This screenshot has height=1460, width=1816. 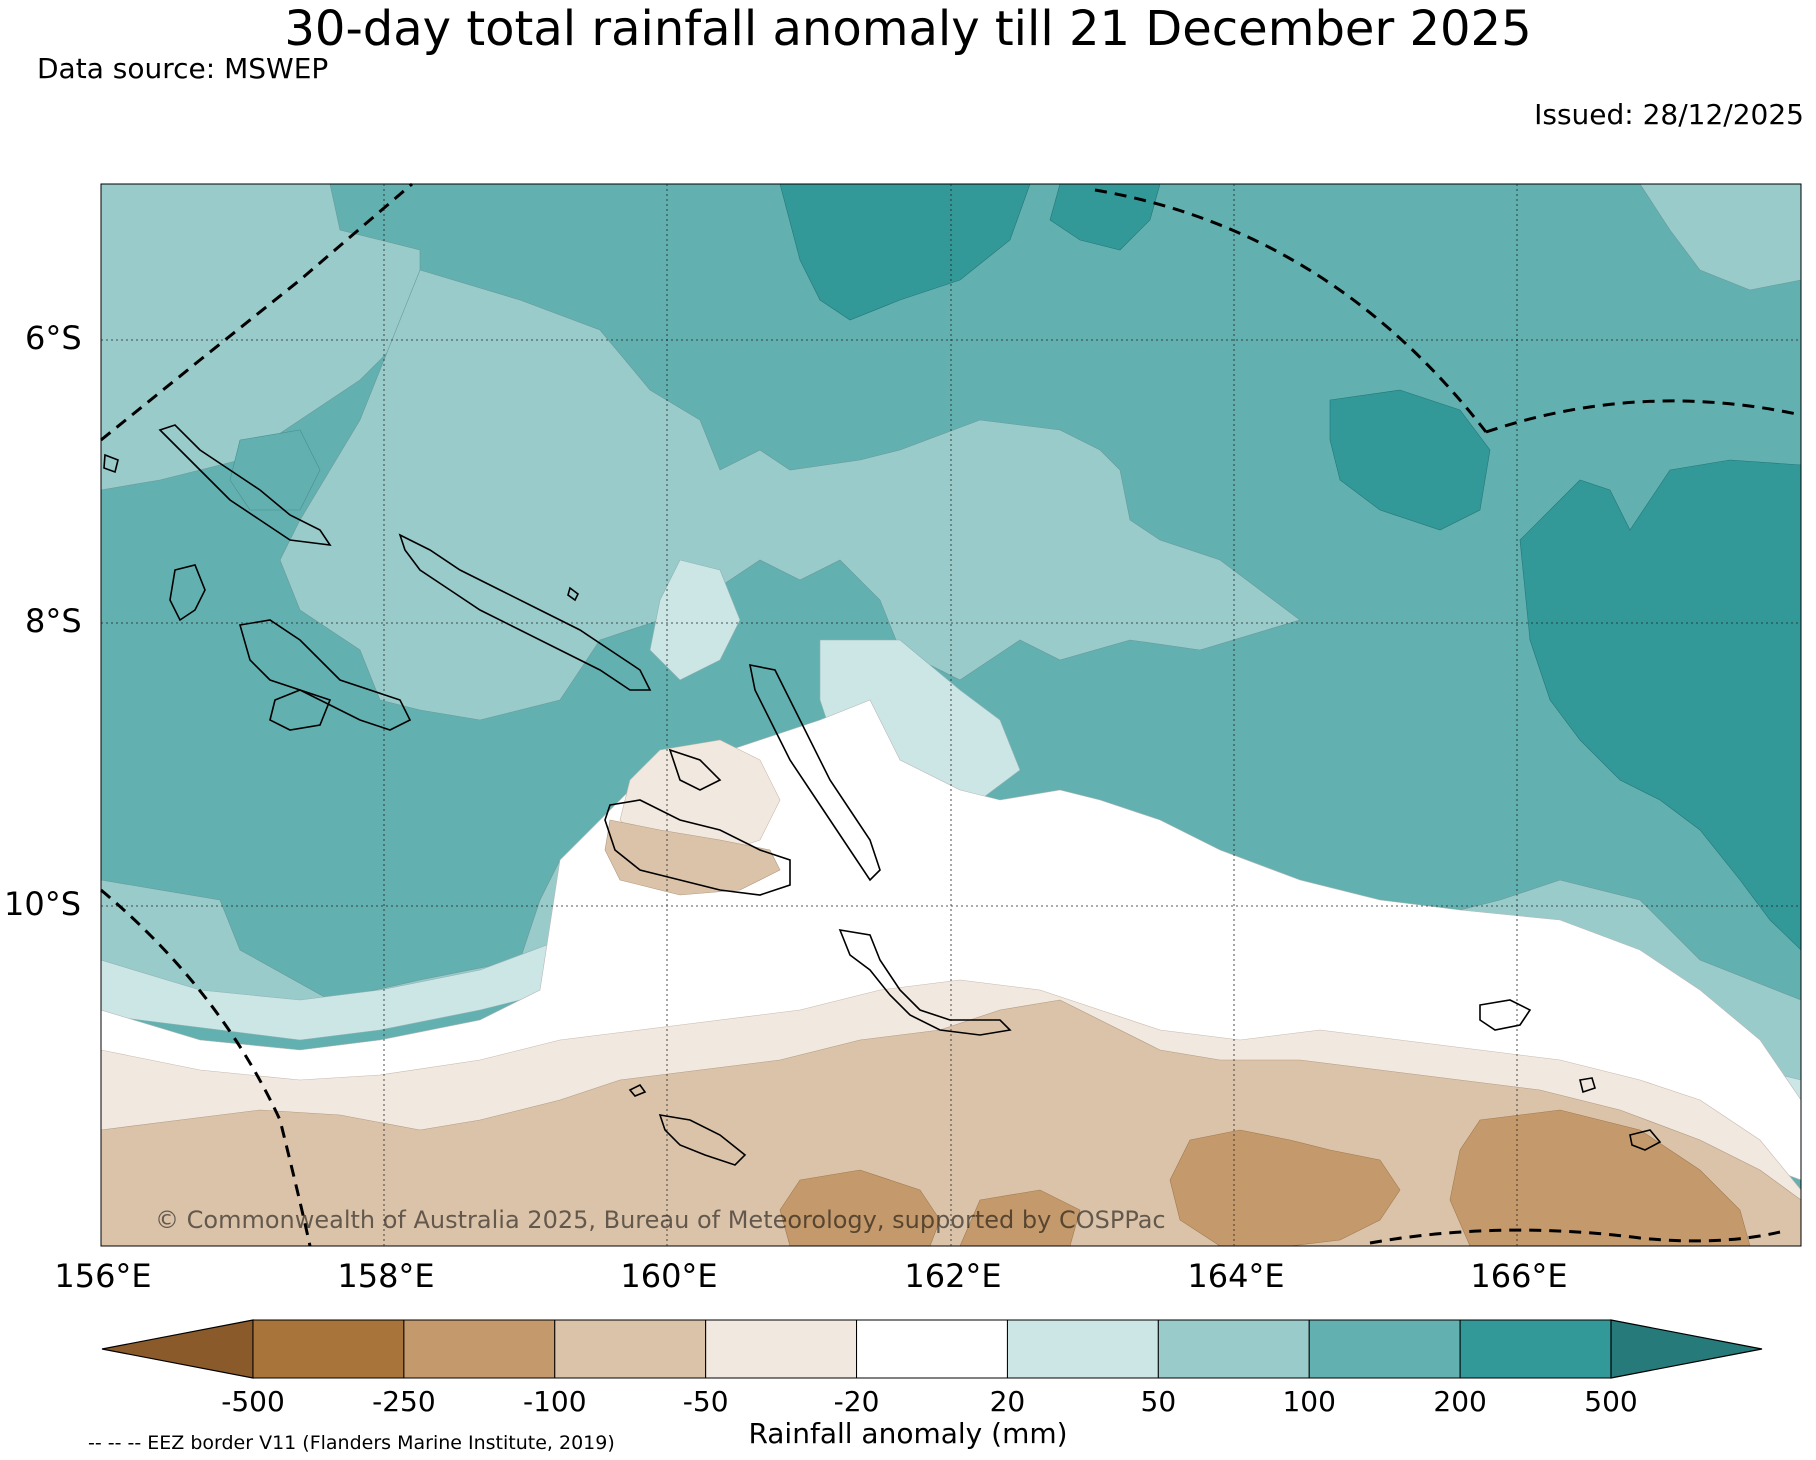 What do you see at coordinates (554, 1401) in the screenshot?
I see `colorbar-tick-label: -100` at bounding box center [554, 1401].